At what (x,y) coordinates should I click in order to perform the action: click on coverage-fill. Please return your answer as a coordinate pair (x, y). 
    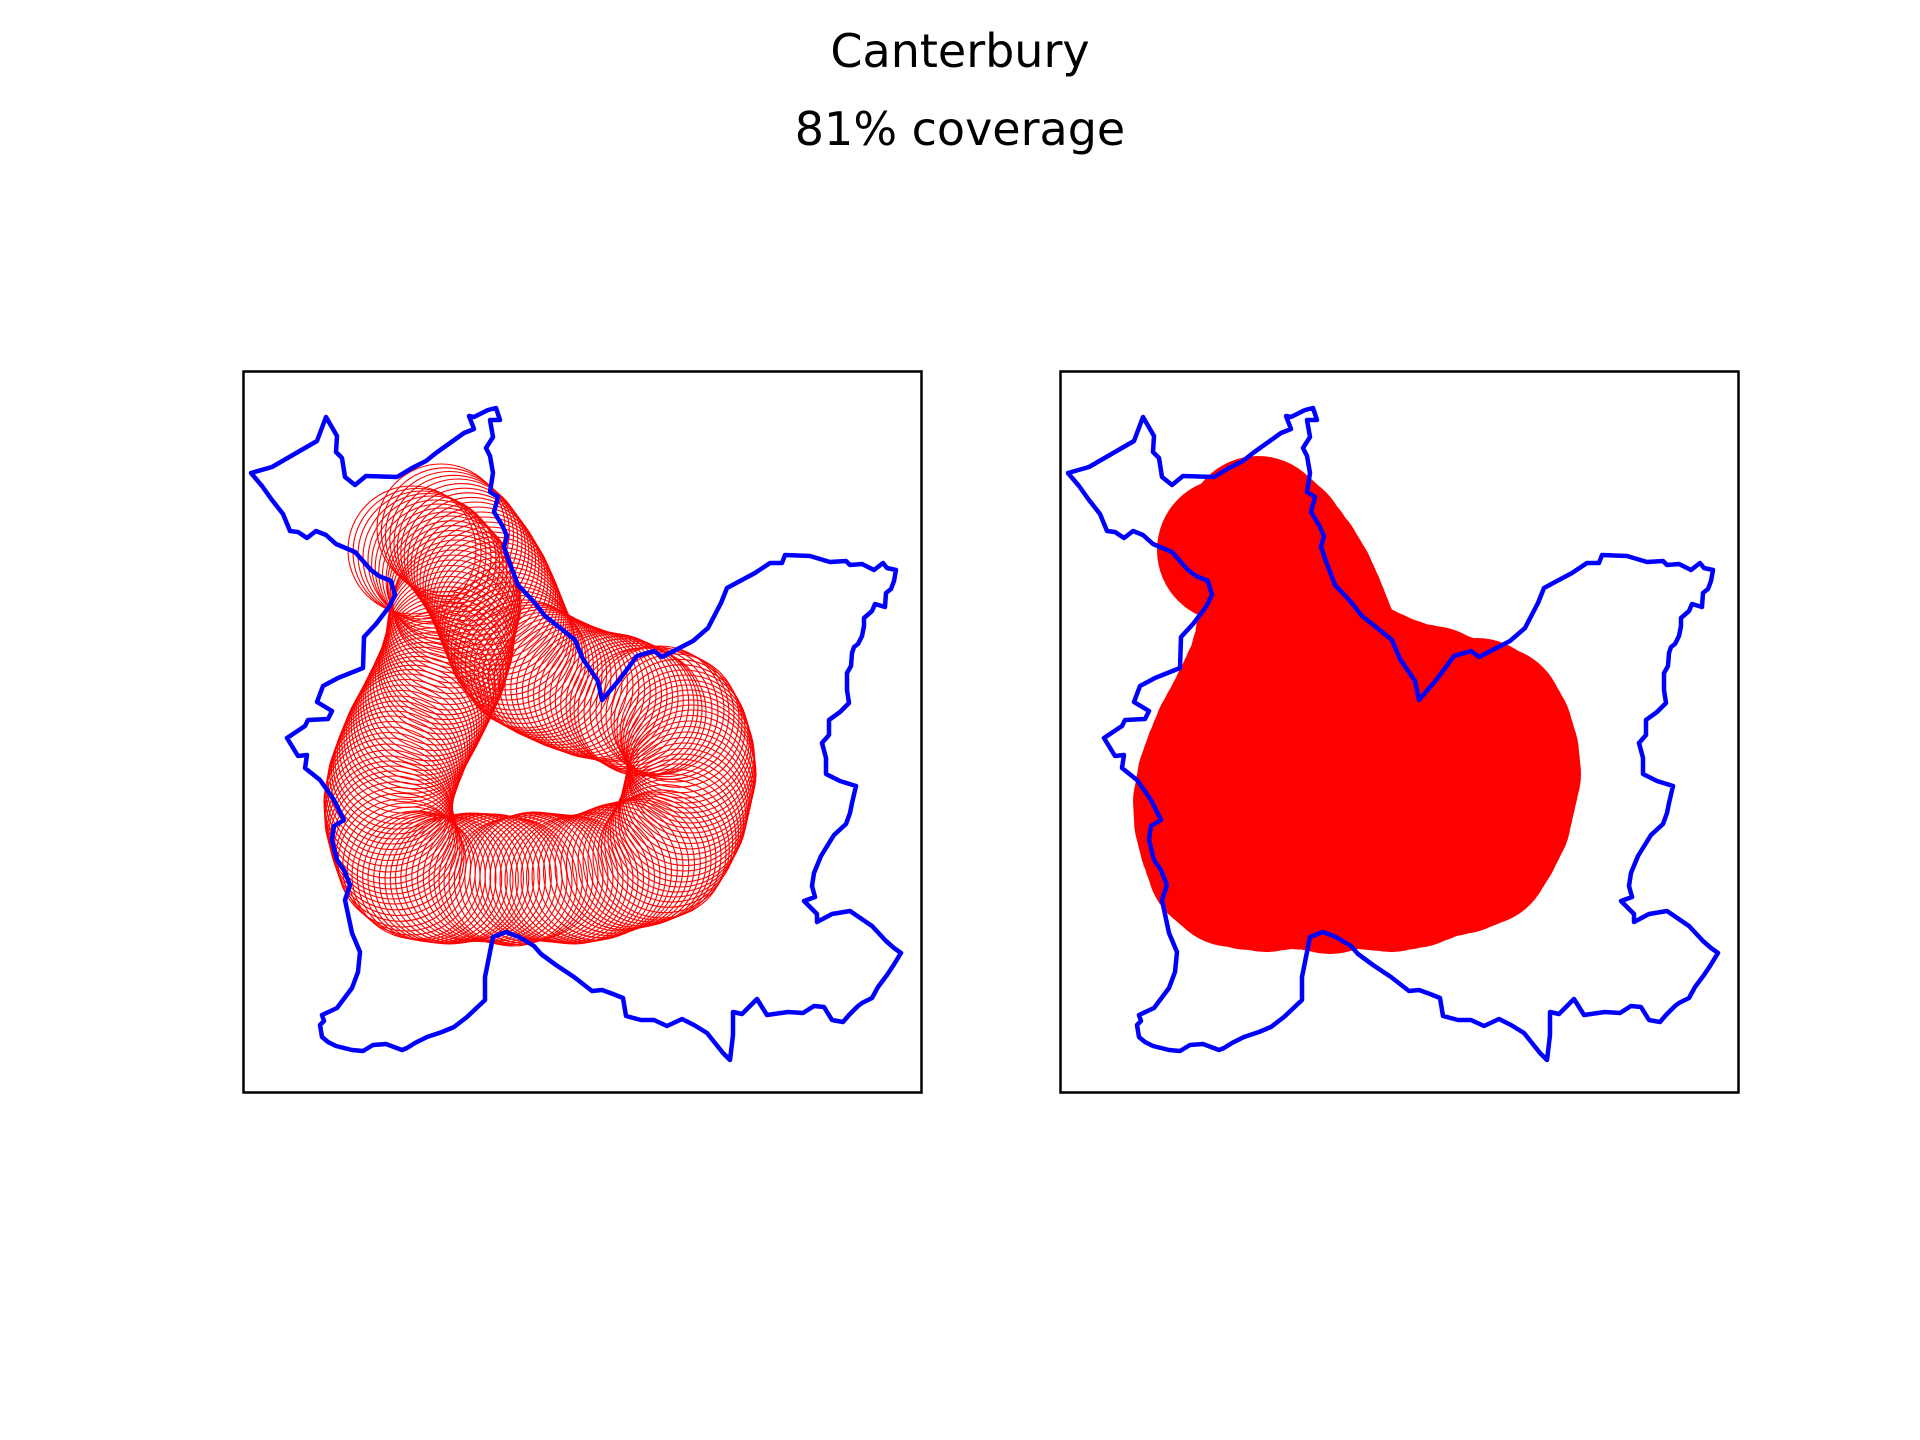
    Looking at the image, I should click on (1357, 705).